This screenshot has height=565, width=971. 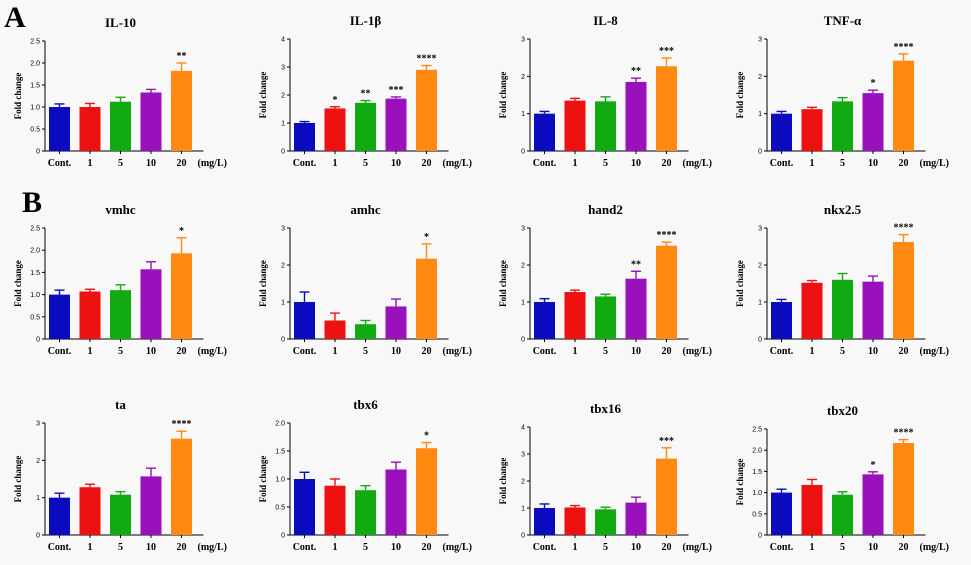 What do you see at coordinates (35, 273) in the screenshot?
I see `y-tick-label: 1.5` at bounding box center [35, 273].